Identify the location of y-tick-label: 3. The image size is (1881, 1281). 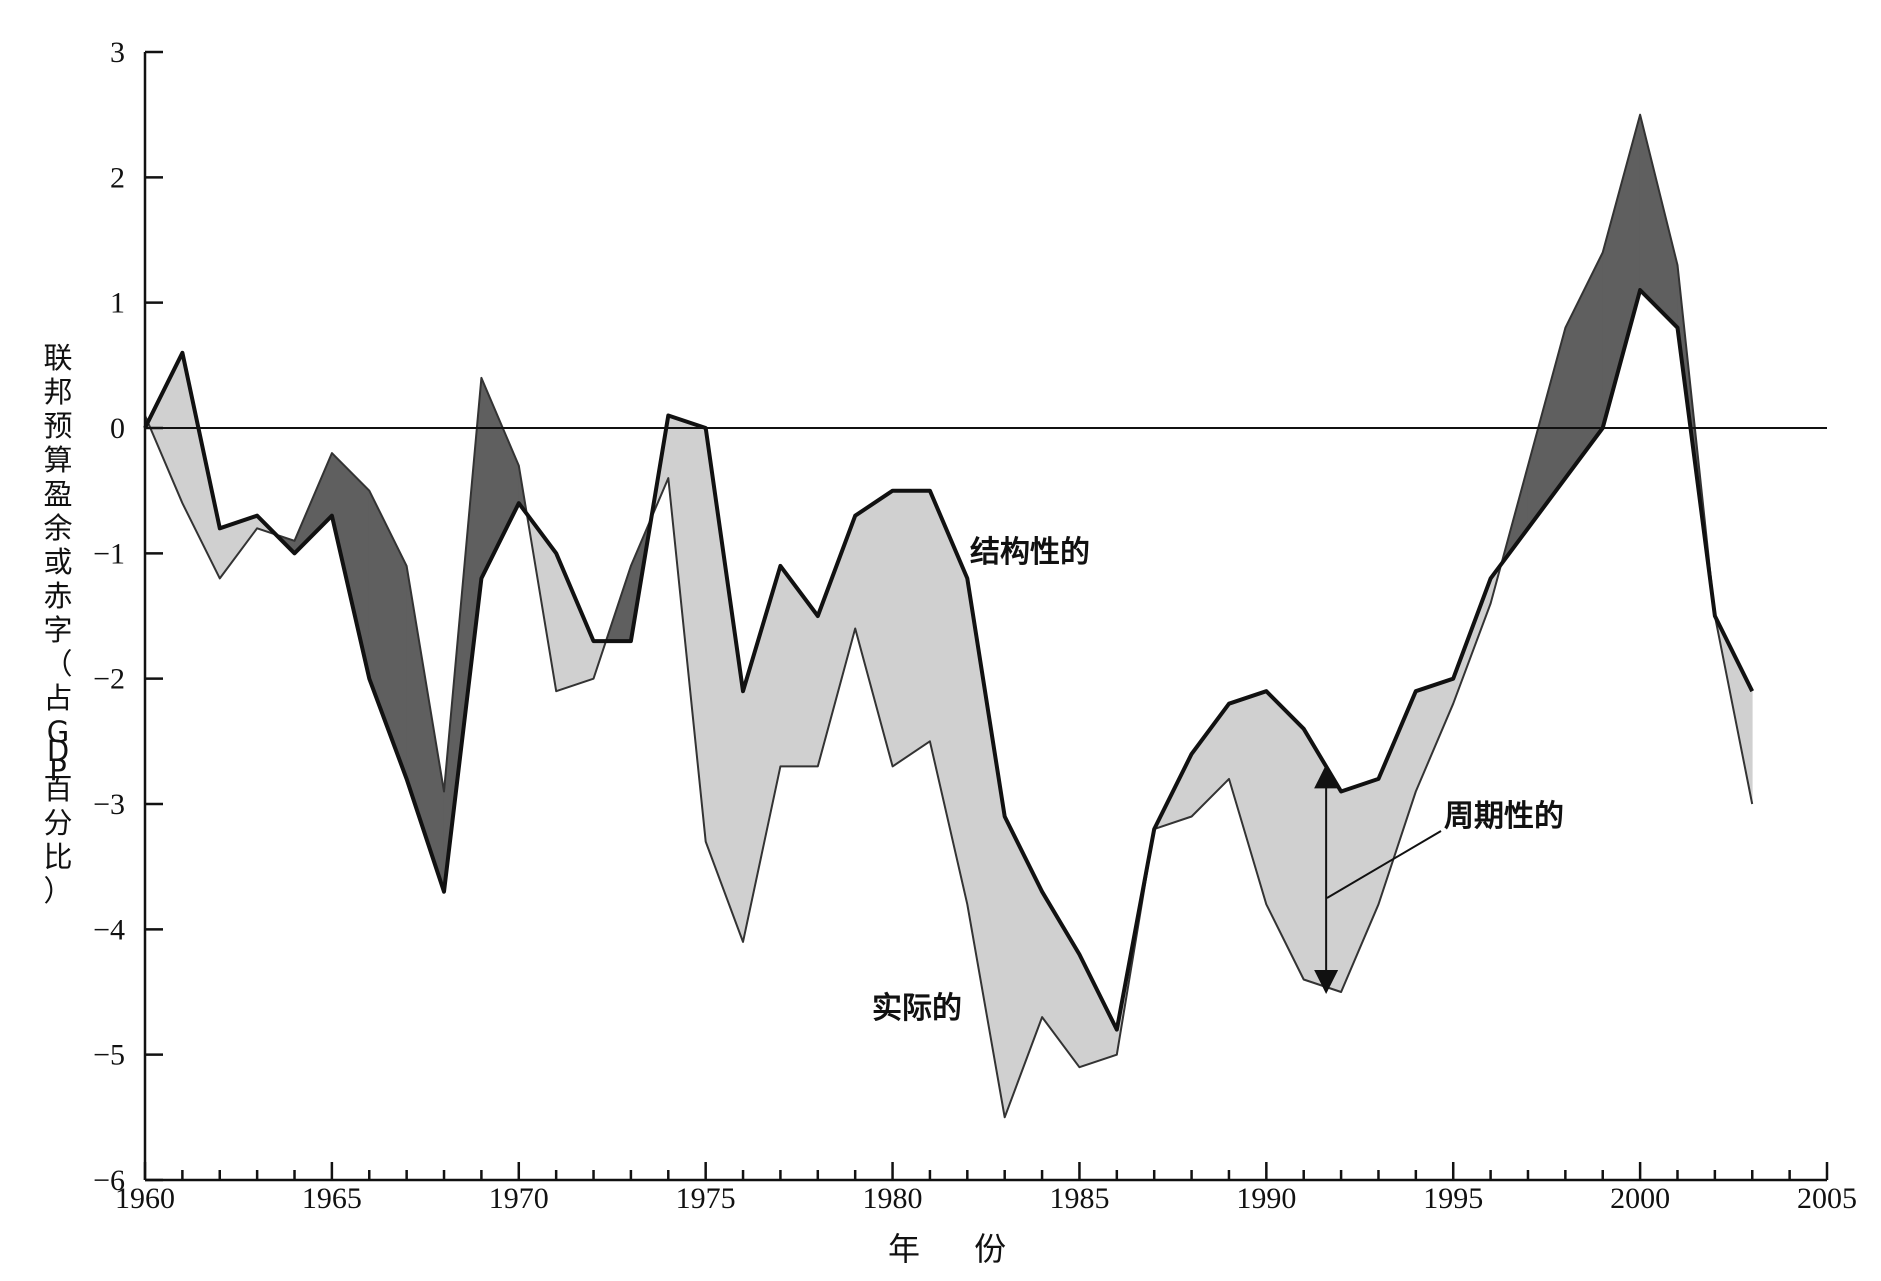
(117, 52).